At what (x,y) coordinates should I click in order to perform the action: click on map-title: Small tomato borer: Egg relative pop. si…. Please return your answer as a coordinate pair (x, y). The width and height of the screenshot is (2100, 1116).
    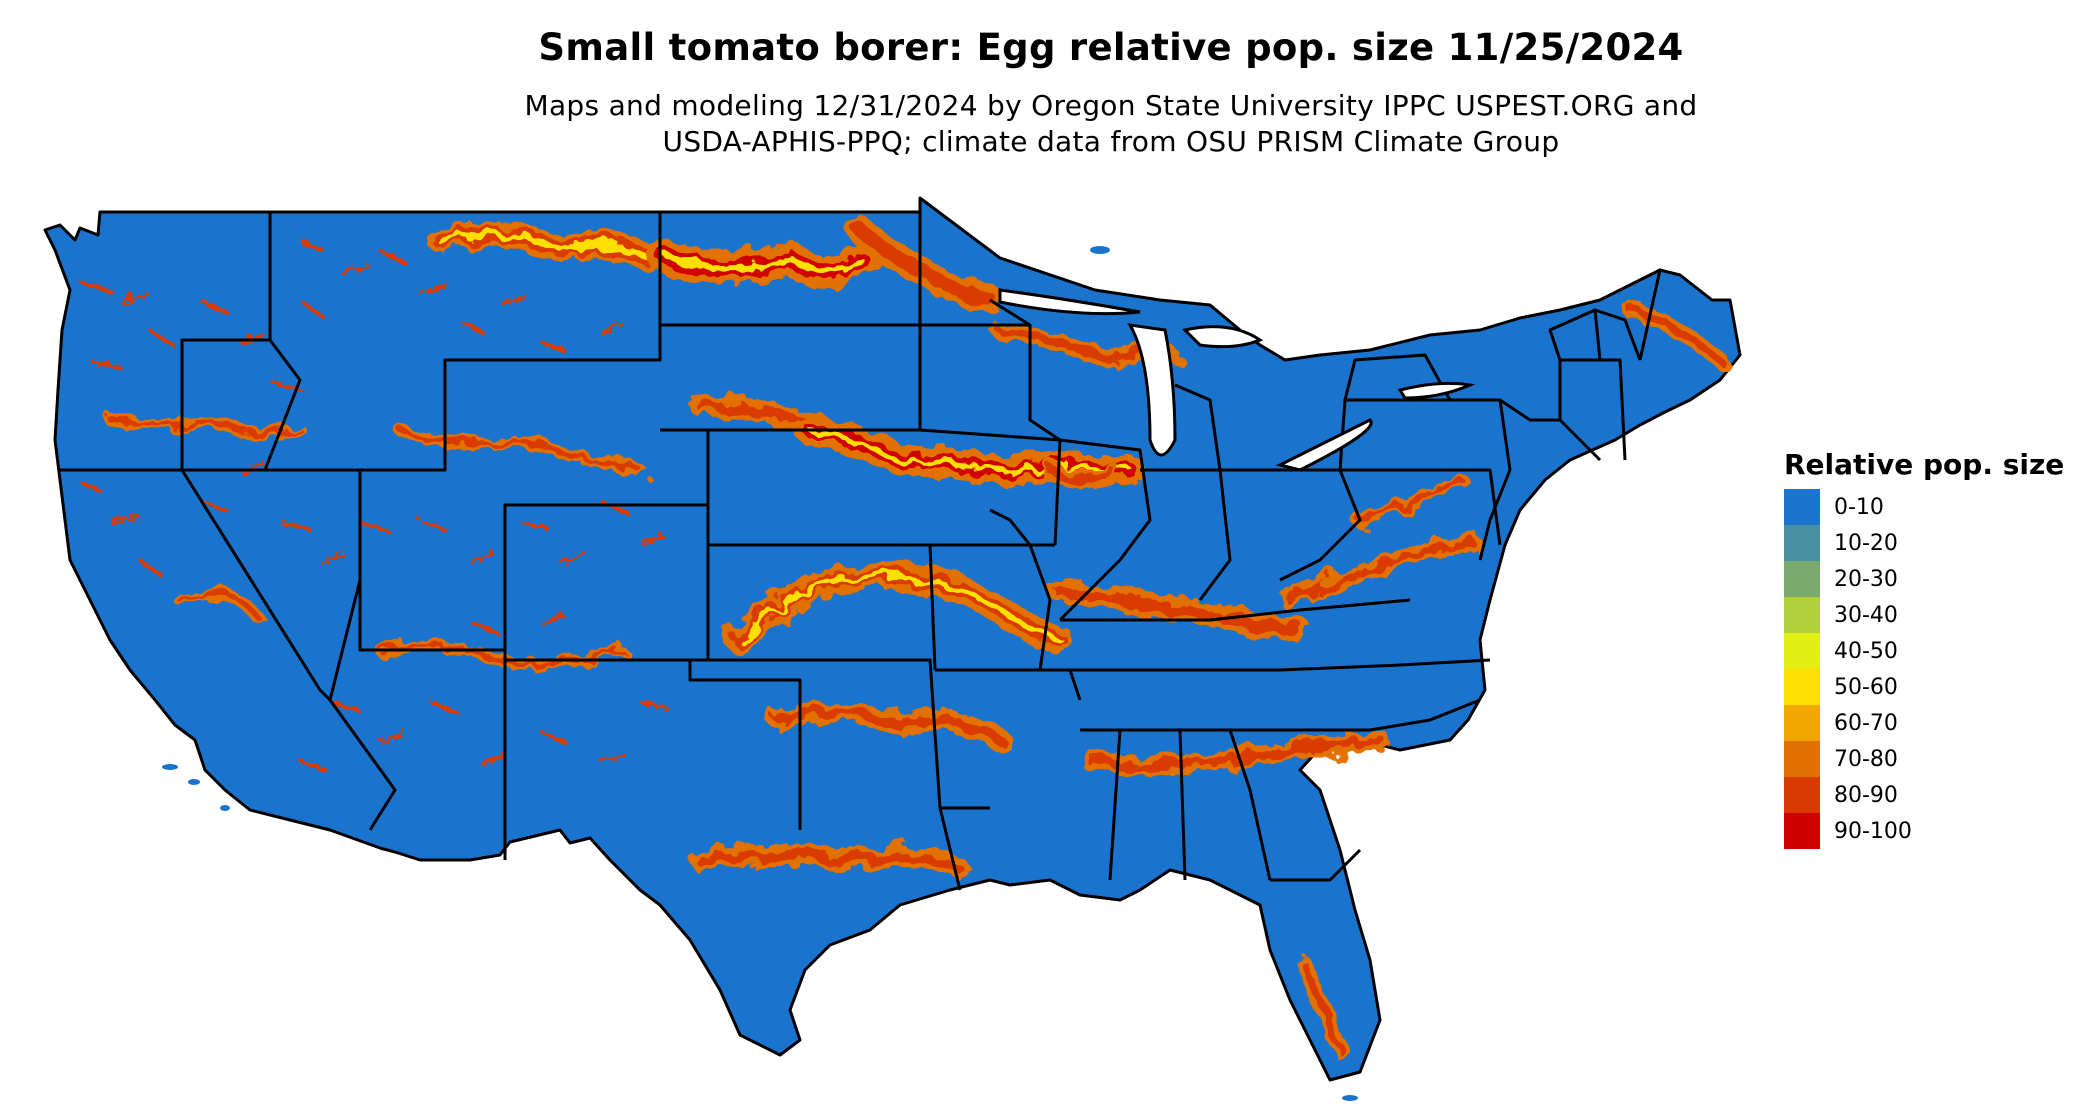
    Looking at the image, I should click on (1111, 47).